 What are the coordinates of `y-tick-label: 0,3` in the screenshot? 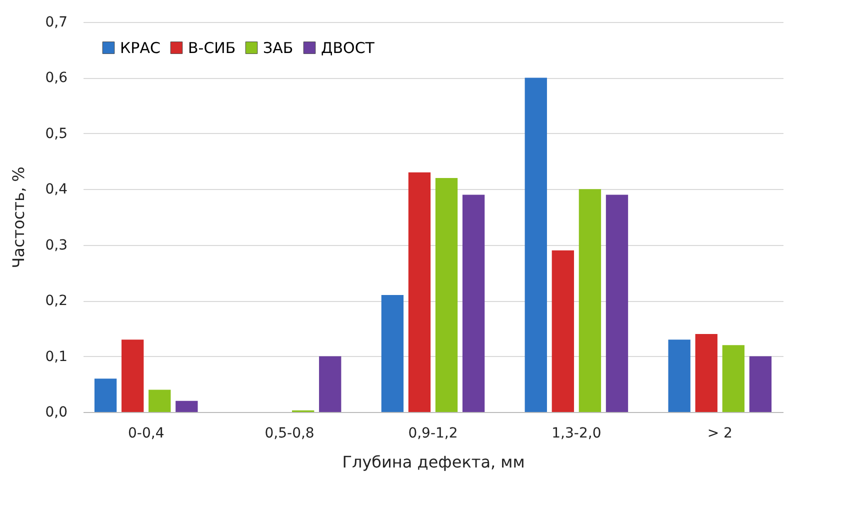 It's located at (56, 245).